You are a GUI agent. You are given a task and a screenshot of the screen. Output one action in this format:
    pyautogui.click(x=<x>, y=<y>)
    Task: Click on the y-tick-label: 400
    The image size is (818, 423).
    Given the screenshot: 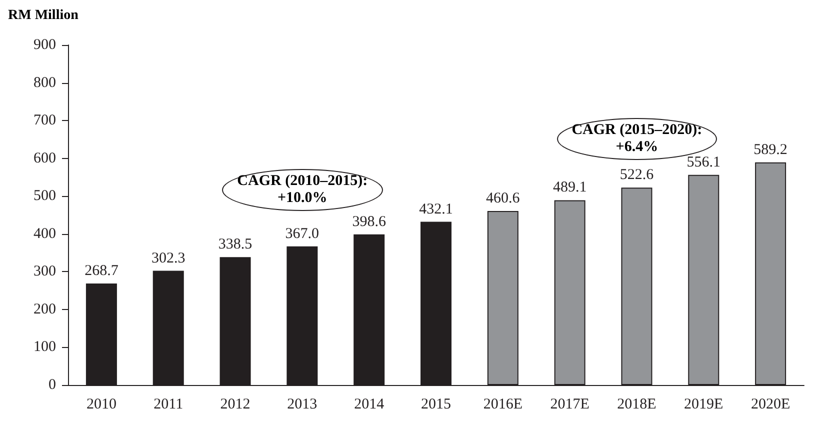 What is the action you would take?
    pyautogui.click(x=45, y=234)
    